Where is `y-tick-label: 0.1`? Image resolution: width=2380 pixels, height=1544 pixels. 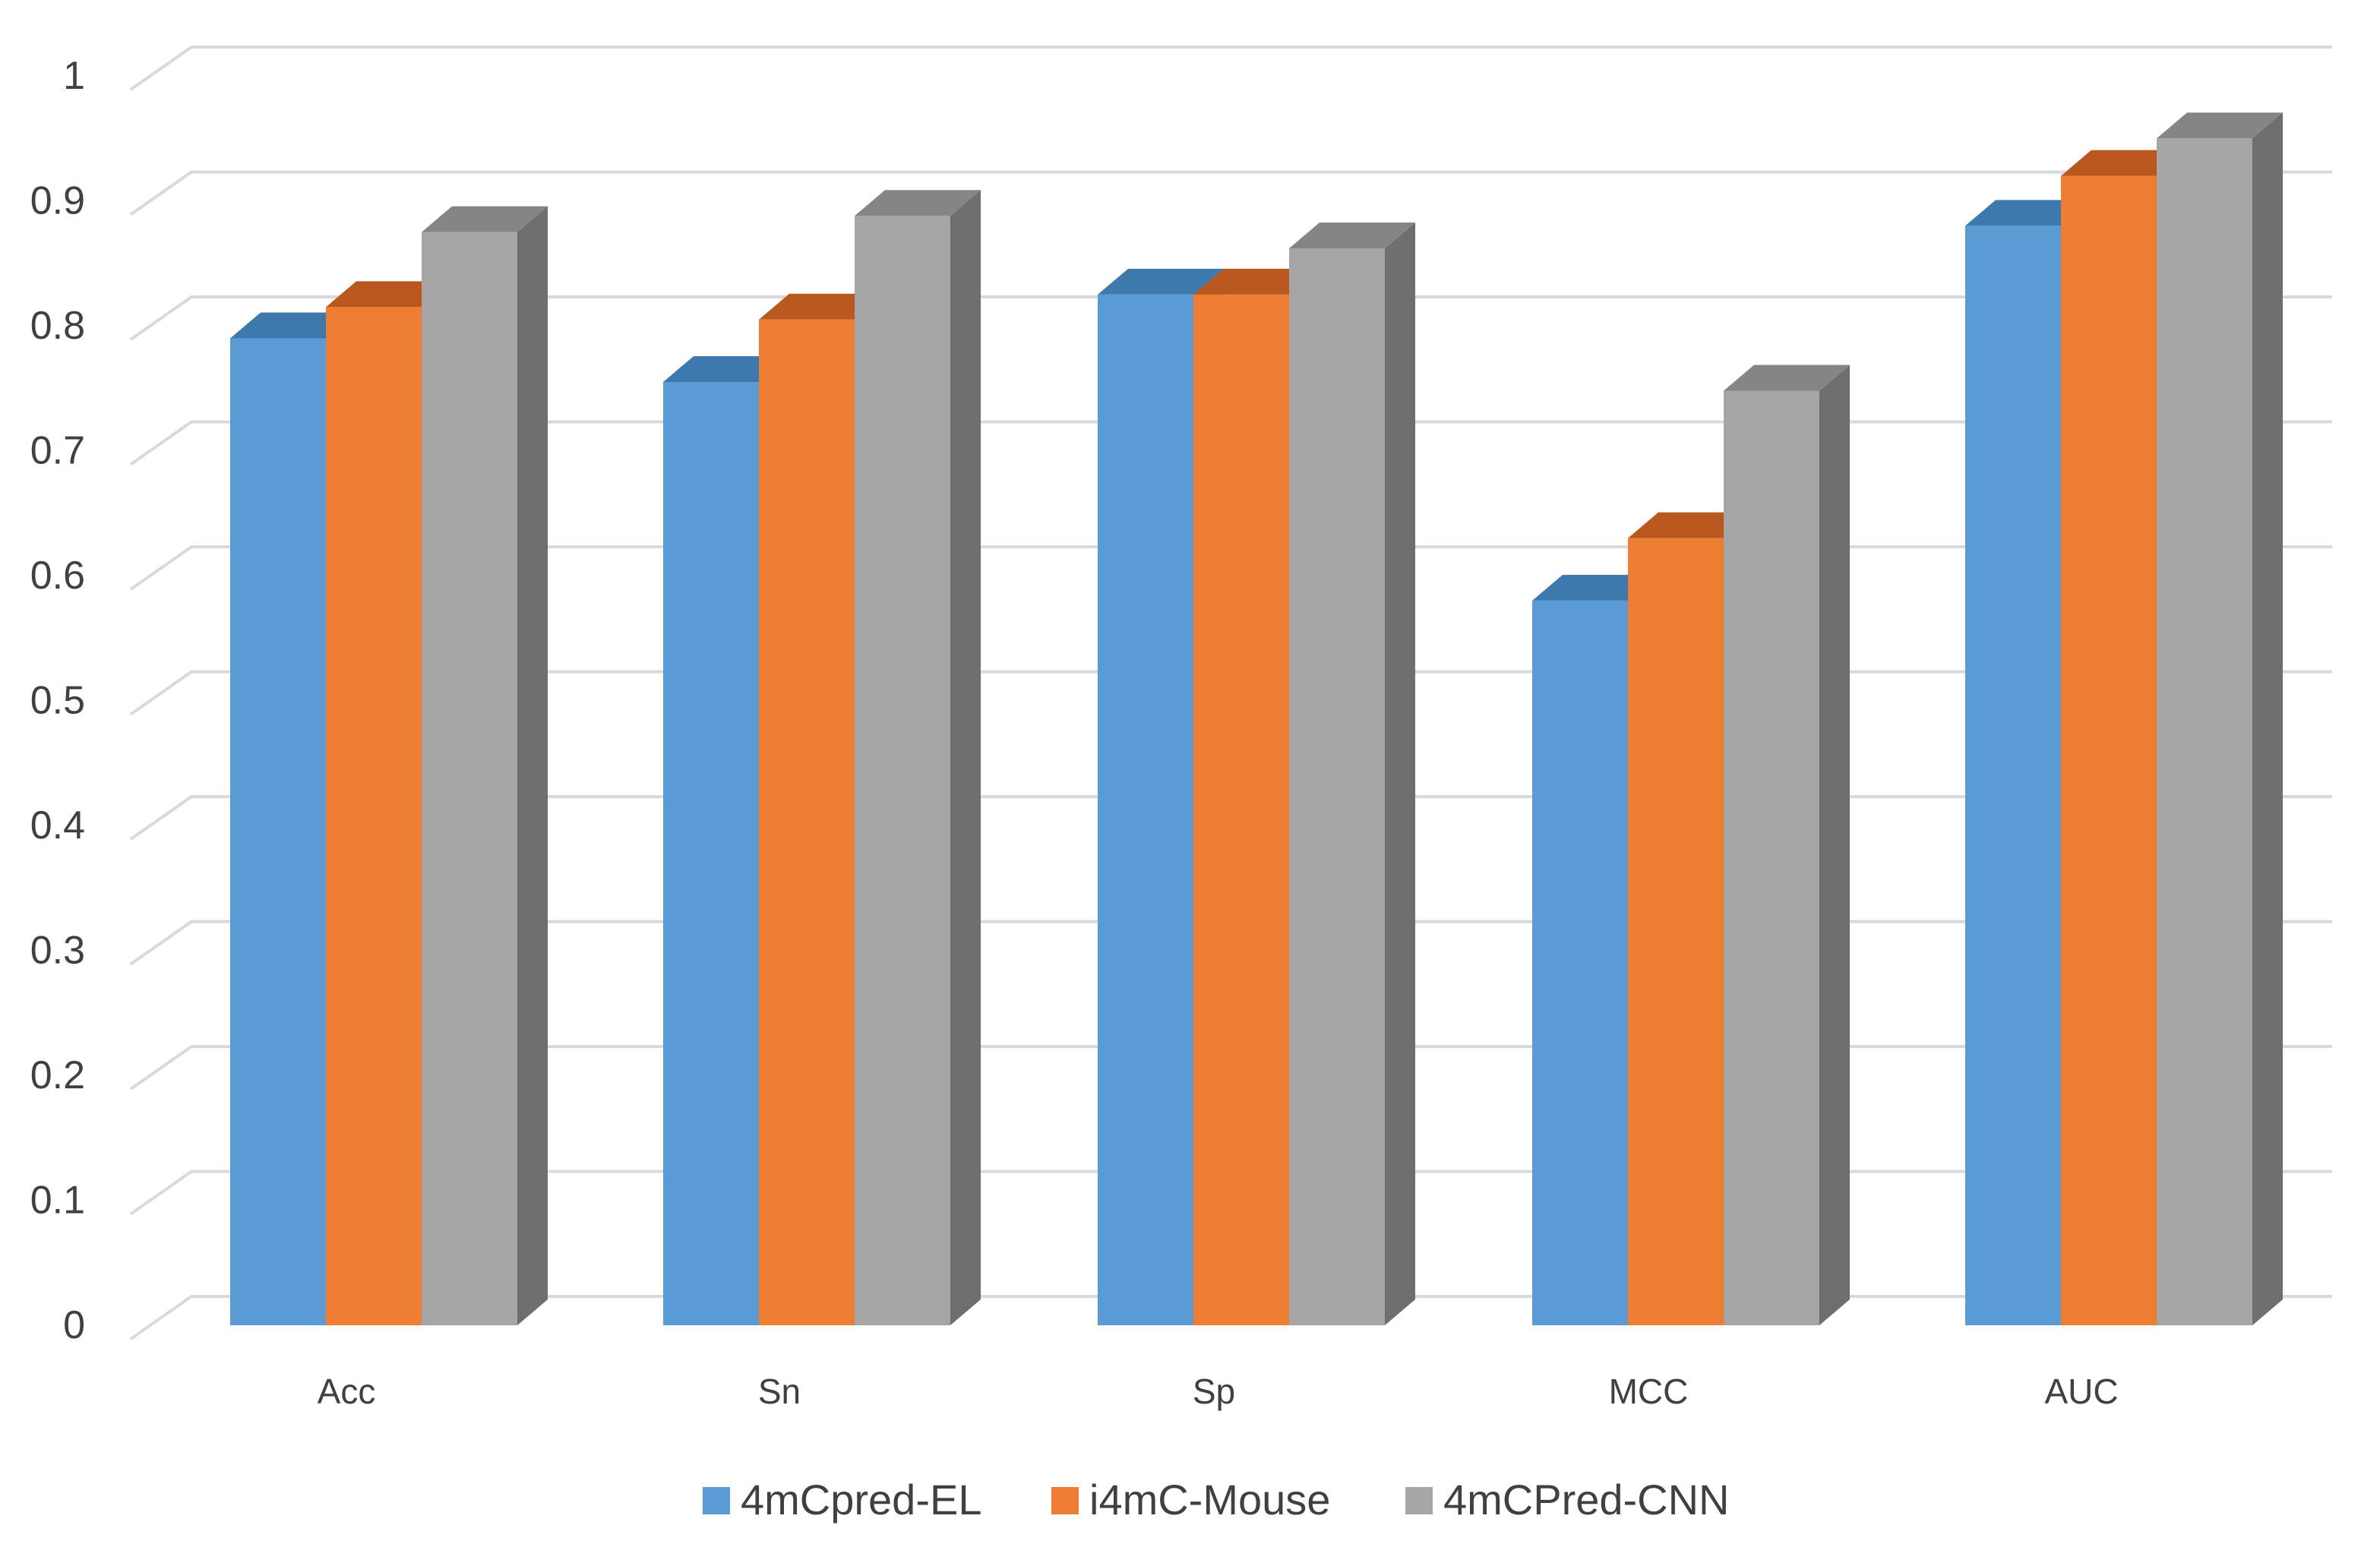 y-tick-label: 0.1 is located at coordinates (57, 1201).